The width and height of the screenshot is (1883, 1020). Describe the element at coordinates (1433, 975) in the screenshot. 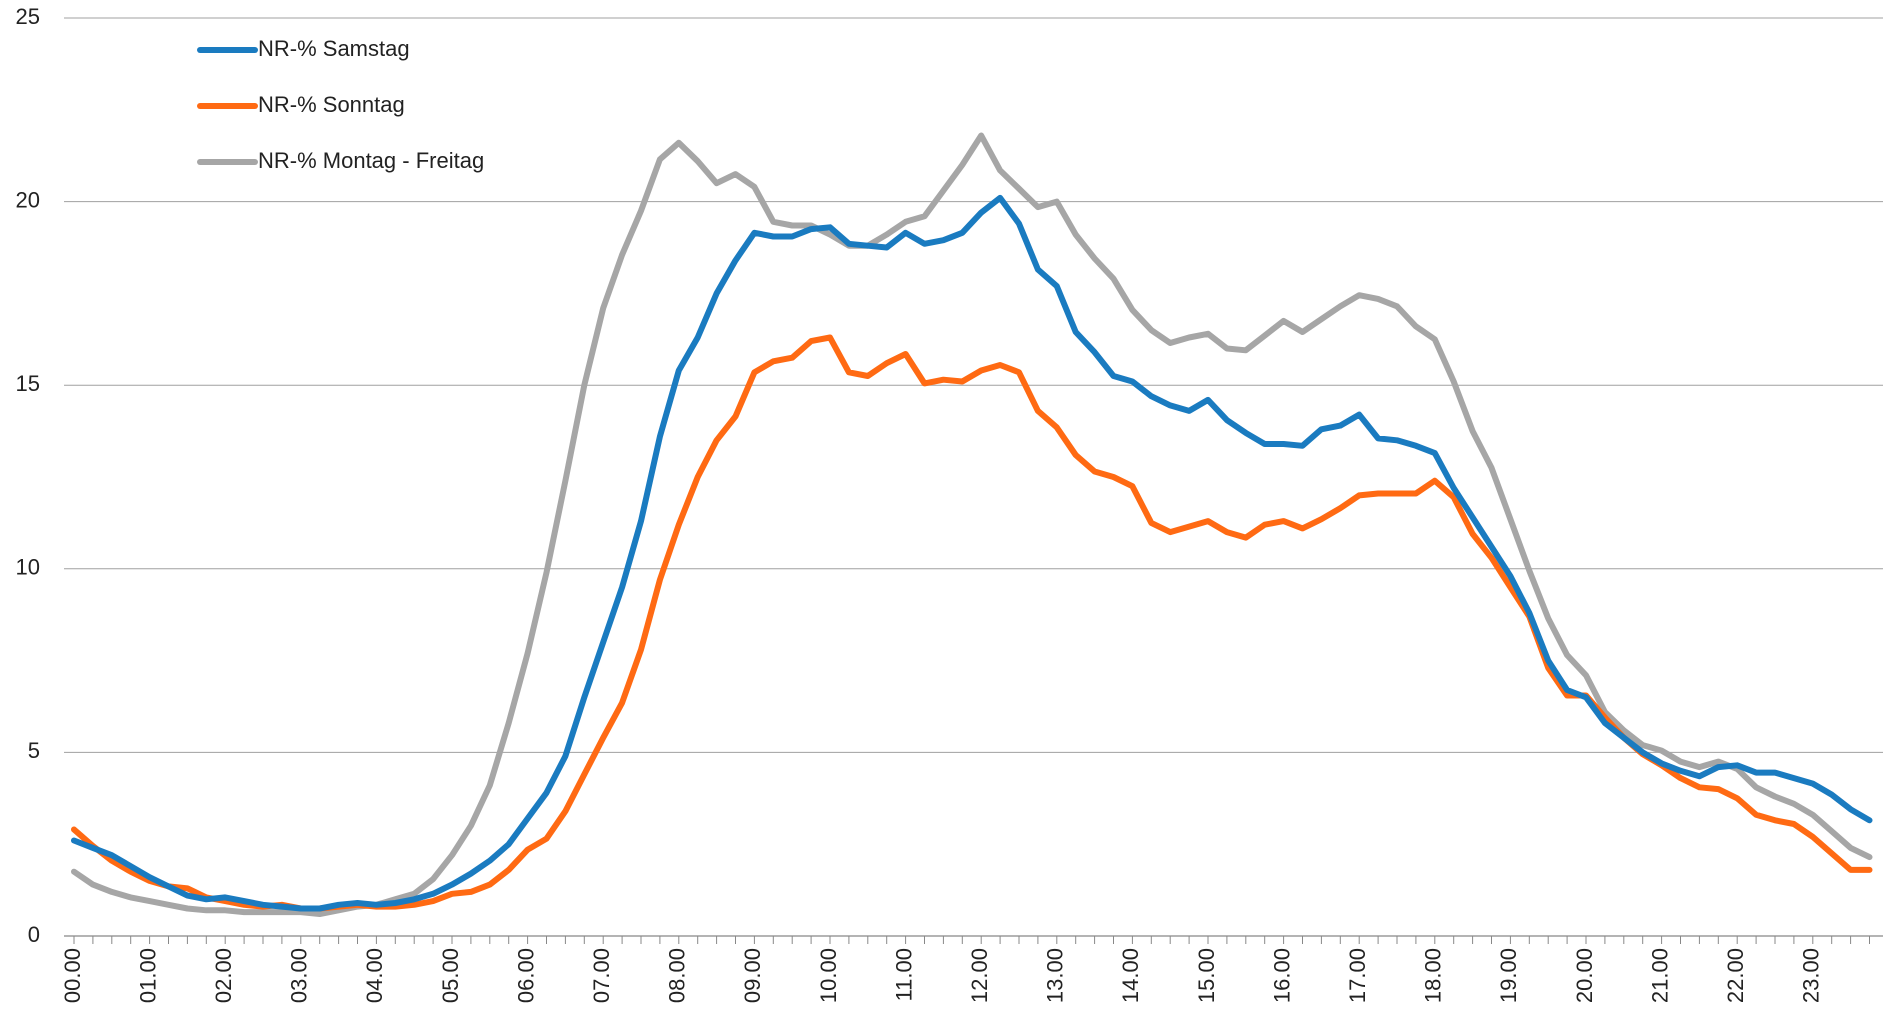

I see `x-tick-label: 18.00` at that location.